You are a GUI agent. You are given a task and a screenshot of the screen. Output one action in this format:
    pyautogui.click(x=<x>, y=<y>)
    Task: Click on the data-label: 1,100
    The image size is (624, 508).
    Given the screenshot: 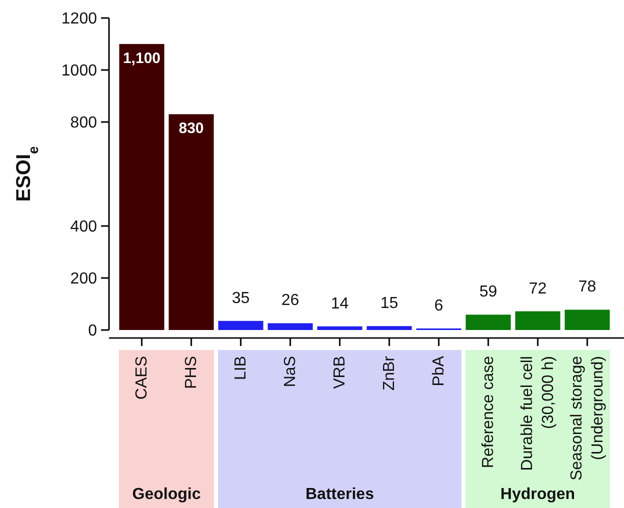 What is the action you would take?
    pyautogui.click(x=141, y=58)
    